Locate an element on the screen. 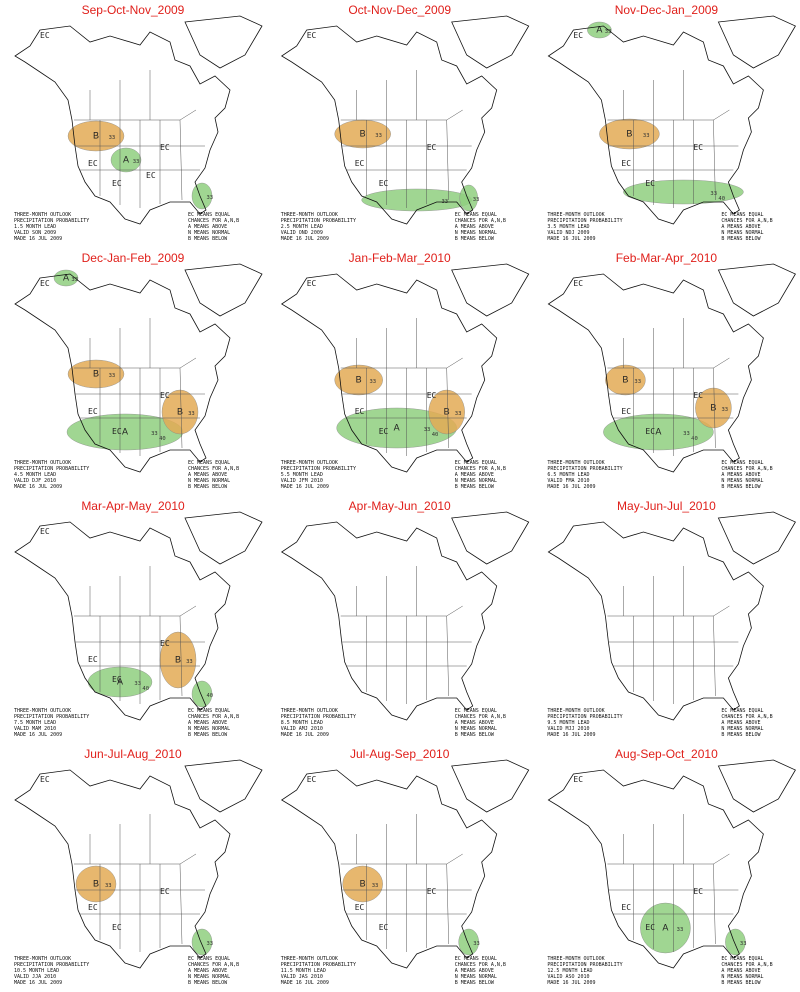 Image resolution: width=800 pixels, height=992 pixels. panel-title: Feb-Mar-Apr_2010 is located at coordinates (667, 258).